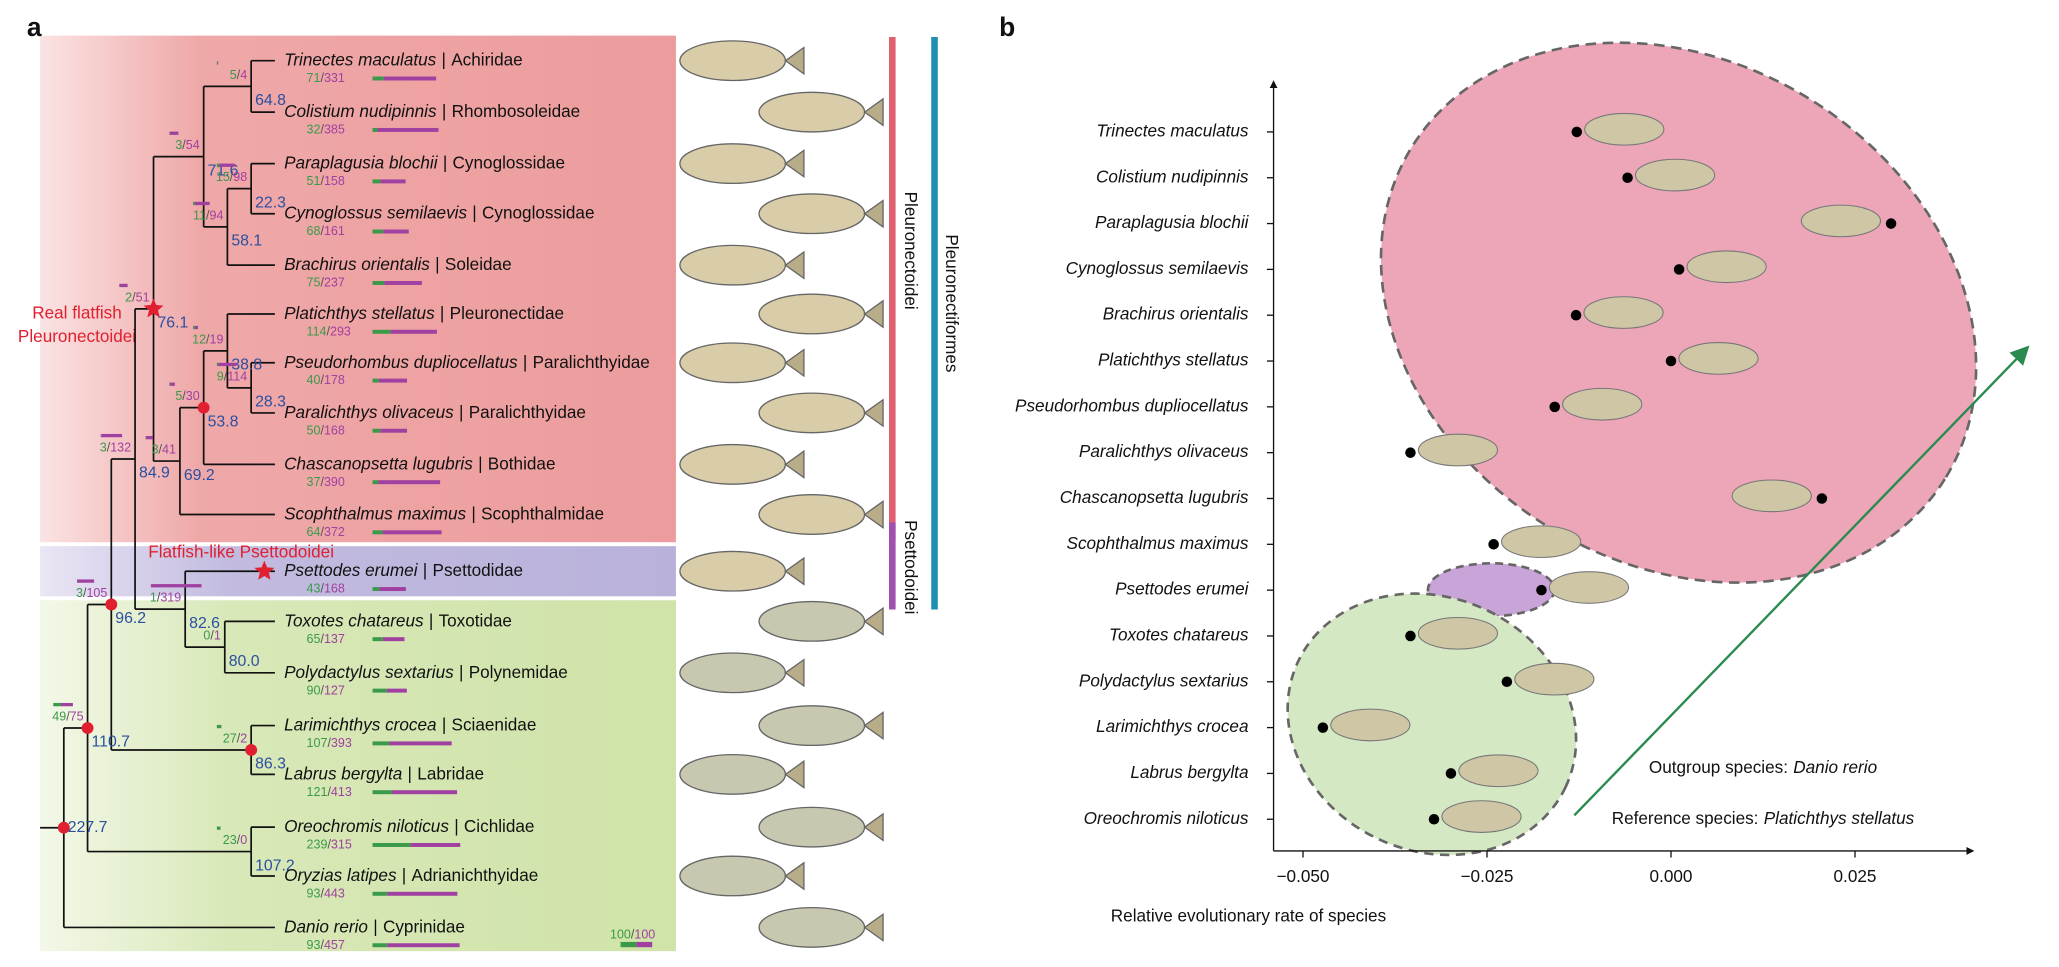 This screenshot has width=2059, height=967. What do you see at coordinates (207, 340) in the screenshot?
I see `node-counts: 12/19` at bounding box center [207, 340].